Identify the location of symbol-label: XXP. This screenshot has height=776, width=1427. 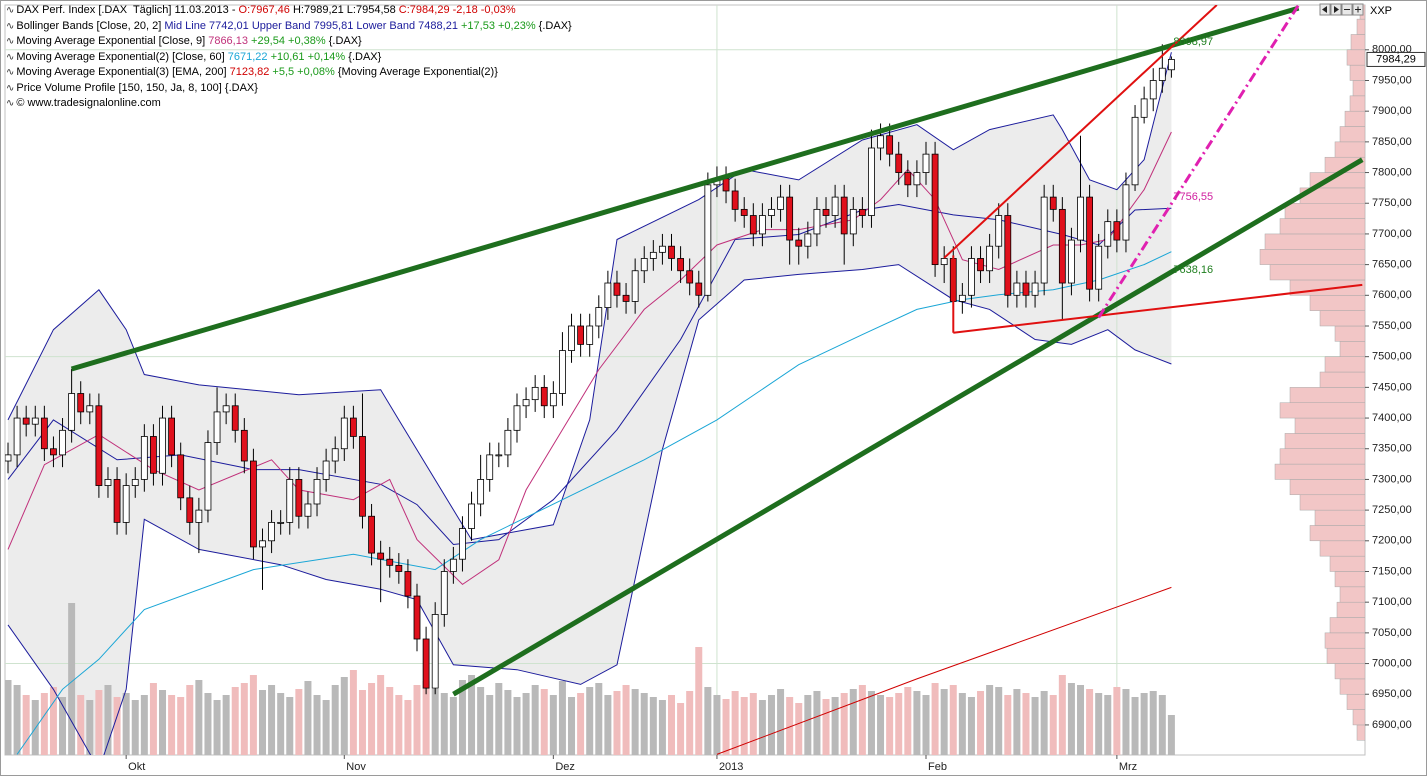
(1381, 11).